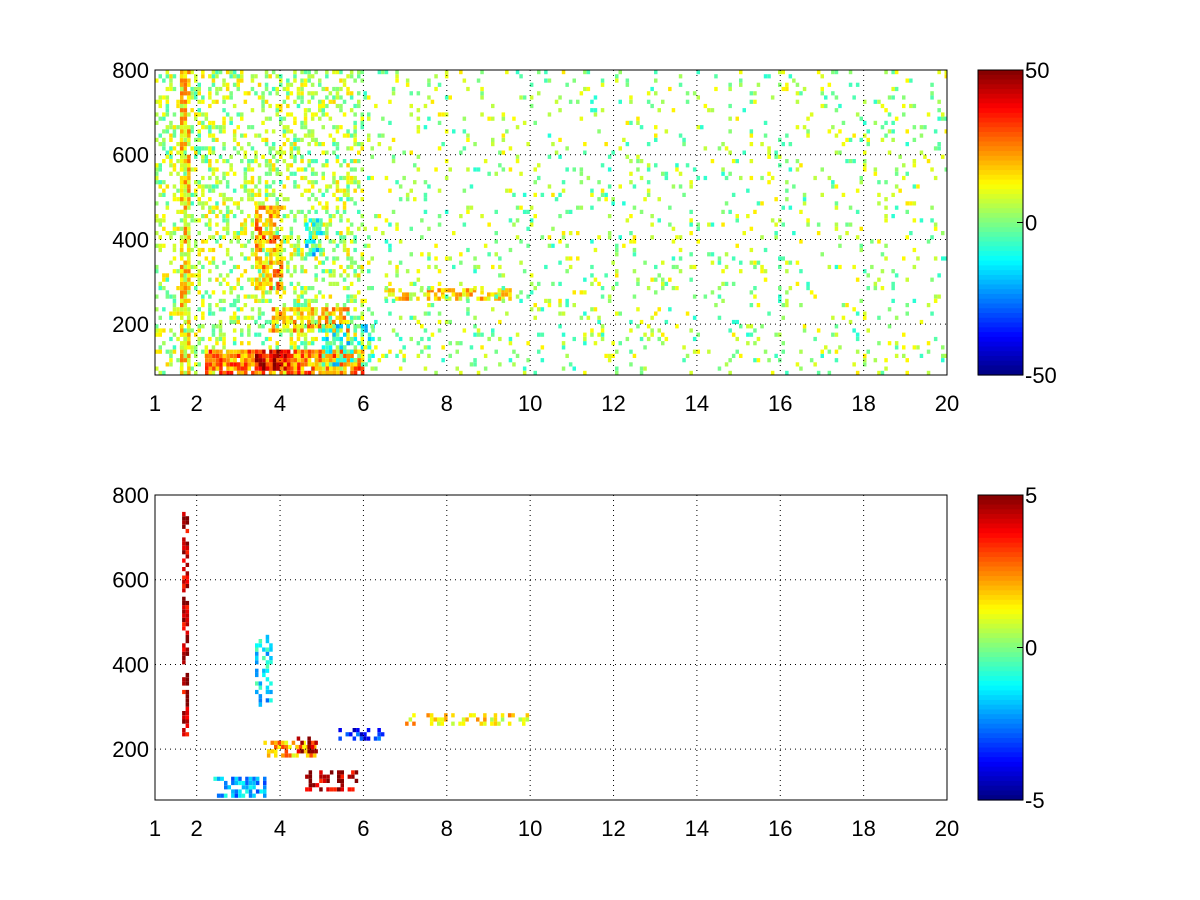  What do you see at coordinates (356, 654) in the screenshot?
I see `bottom-heatmap-cells` at bounding box center [356, 654].